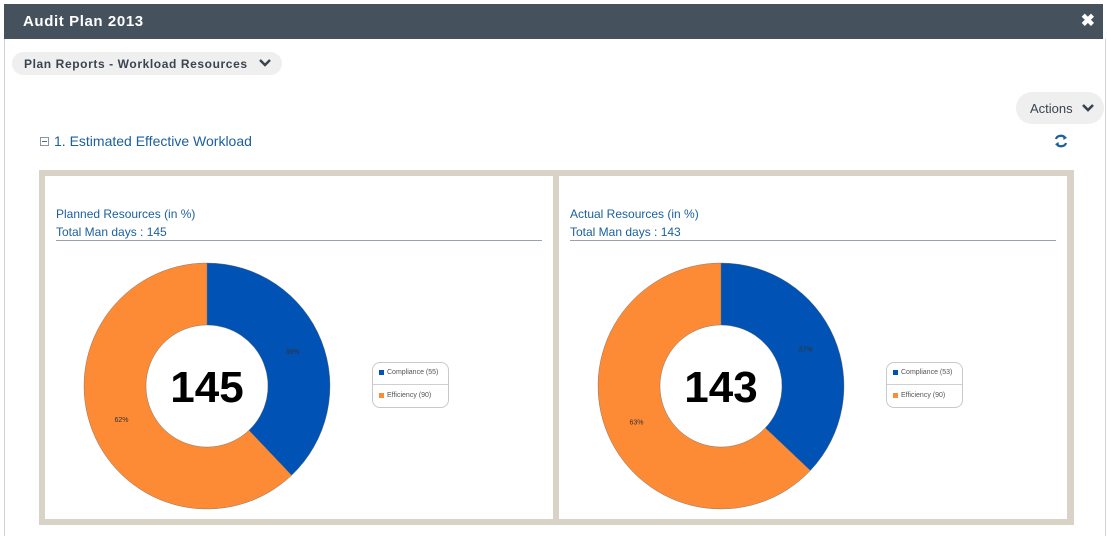 Image resolution: width=1107 pixels, height=536 pixels. I want to click on slice-percent-label: 37%, so click(805, 350).